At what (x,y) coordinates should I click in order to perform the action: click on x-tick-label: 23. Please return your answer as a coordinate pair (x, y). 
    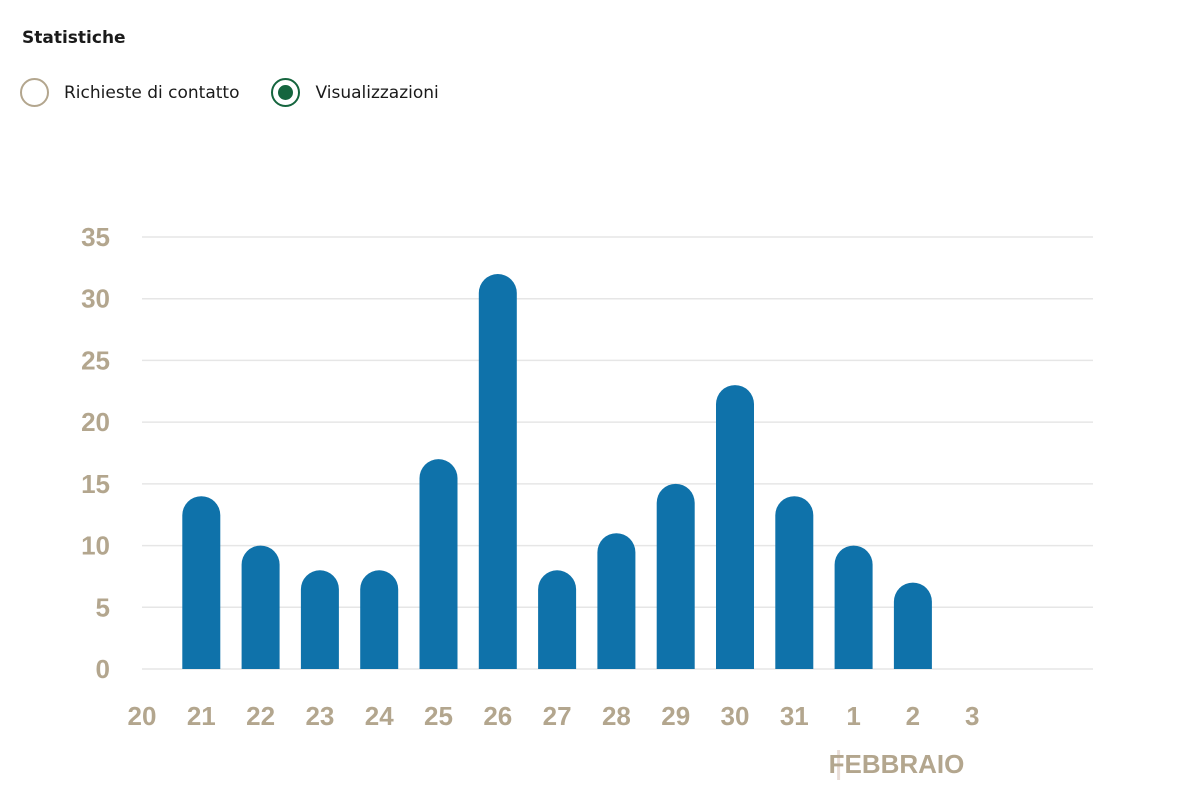
    Looking at the image, I should click on (319, 716).